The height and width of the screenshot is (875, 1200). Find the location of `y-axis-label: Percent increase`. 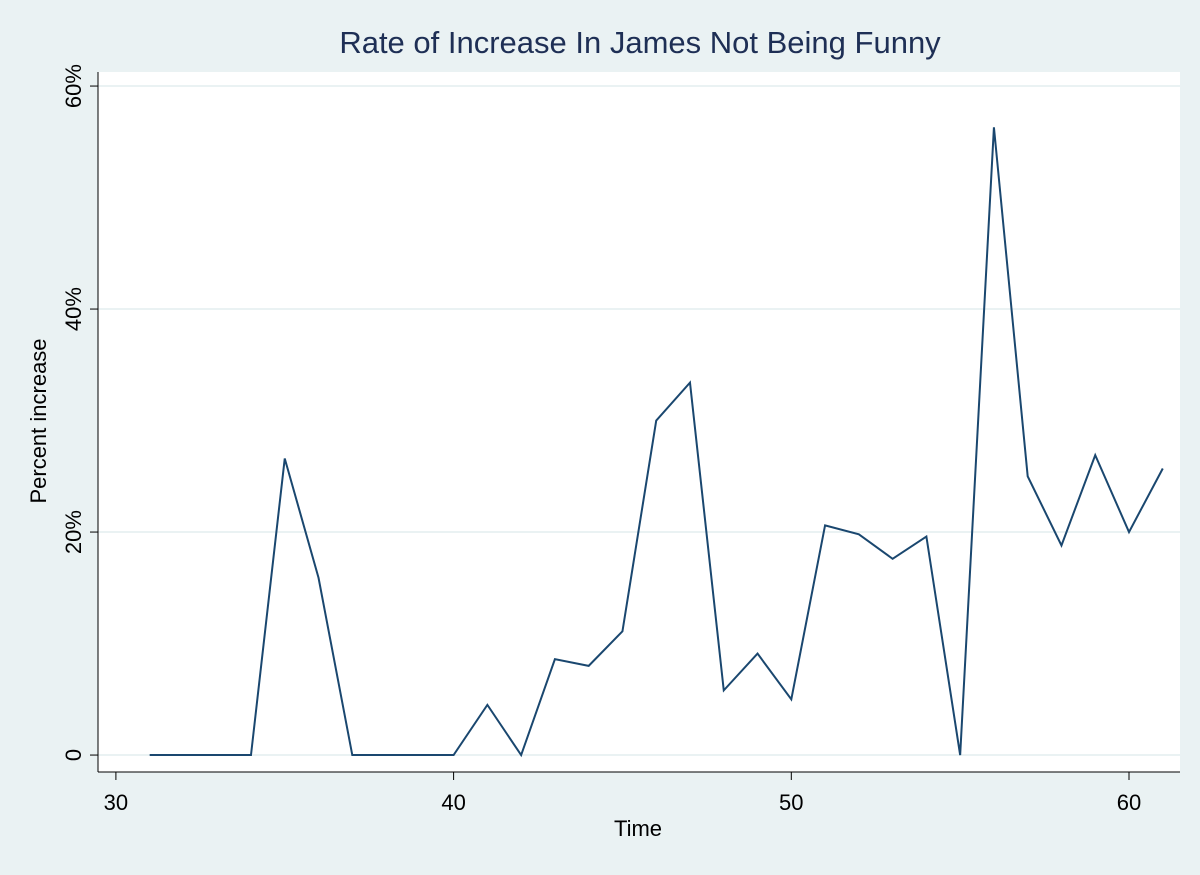

y-axis-label: Percent increase is located at coordinates (38, 420).